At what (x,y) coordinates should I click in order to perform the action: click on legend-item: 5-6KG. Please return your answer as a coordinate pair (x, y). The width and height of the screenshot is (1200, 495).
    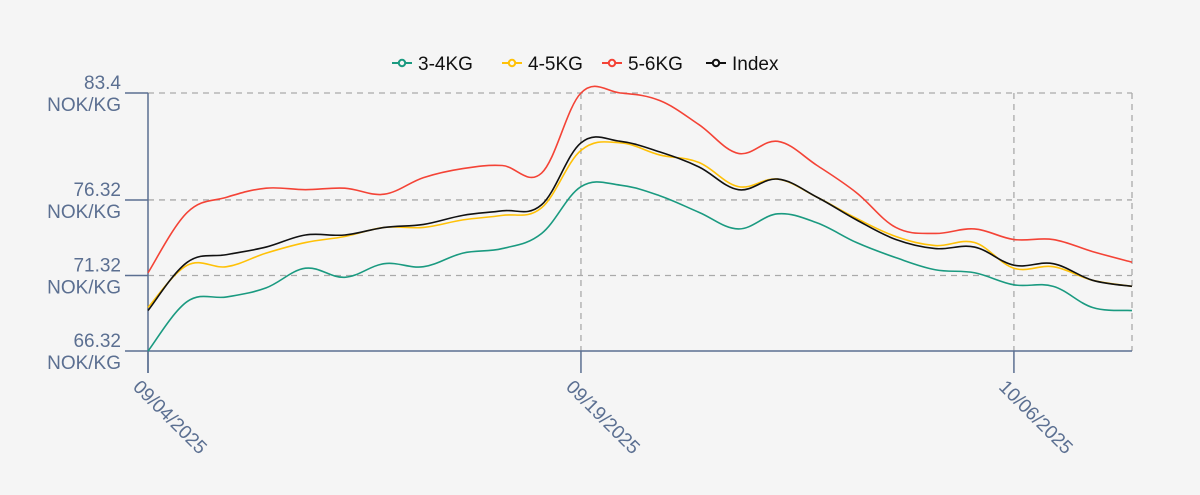
    Looking at the image, I should click on (642, 64).